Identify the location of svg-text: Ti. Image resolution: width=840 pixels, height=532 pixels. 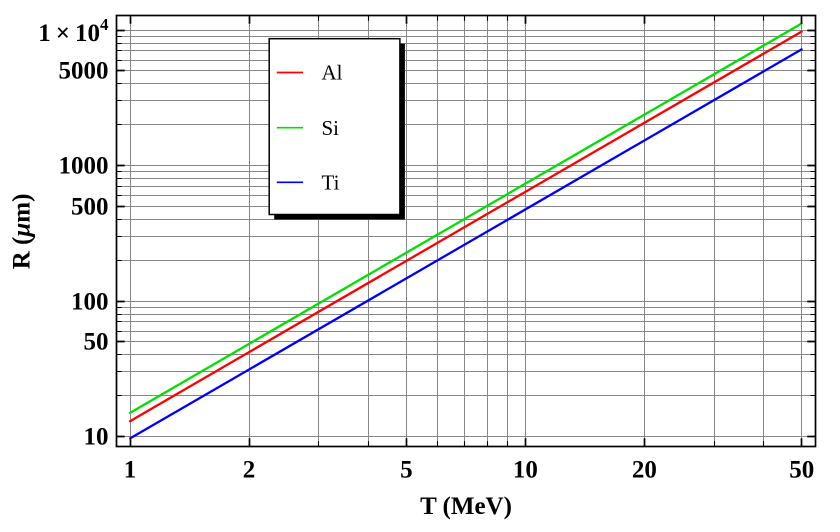
(331, 183).